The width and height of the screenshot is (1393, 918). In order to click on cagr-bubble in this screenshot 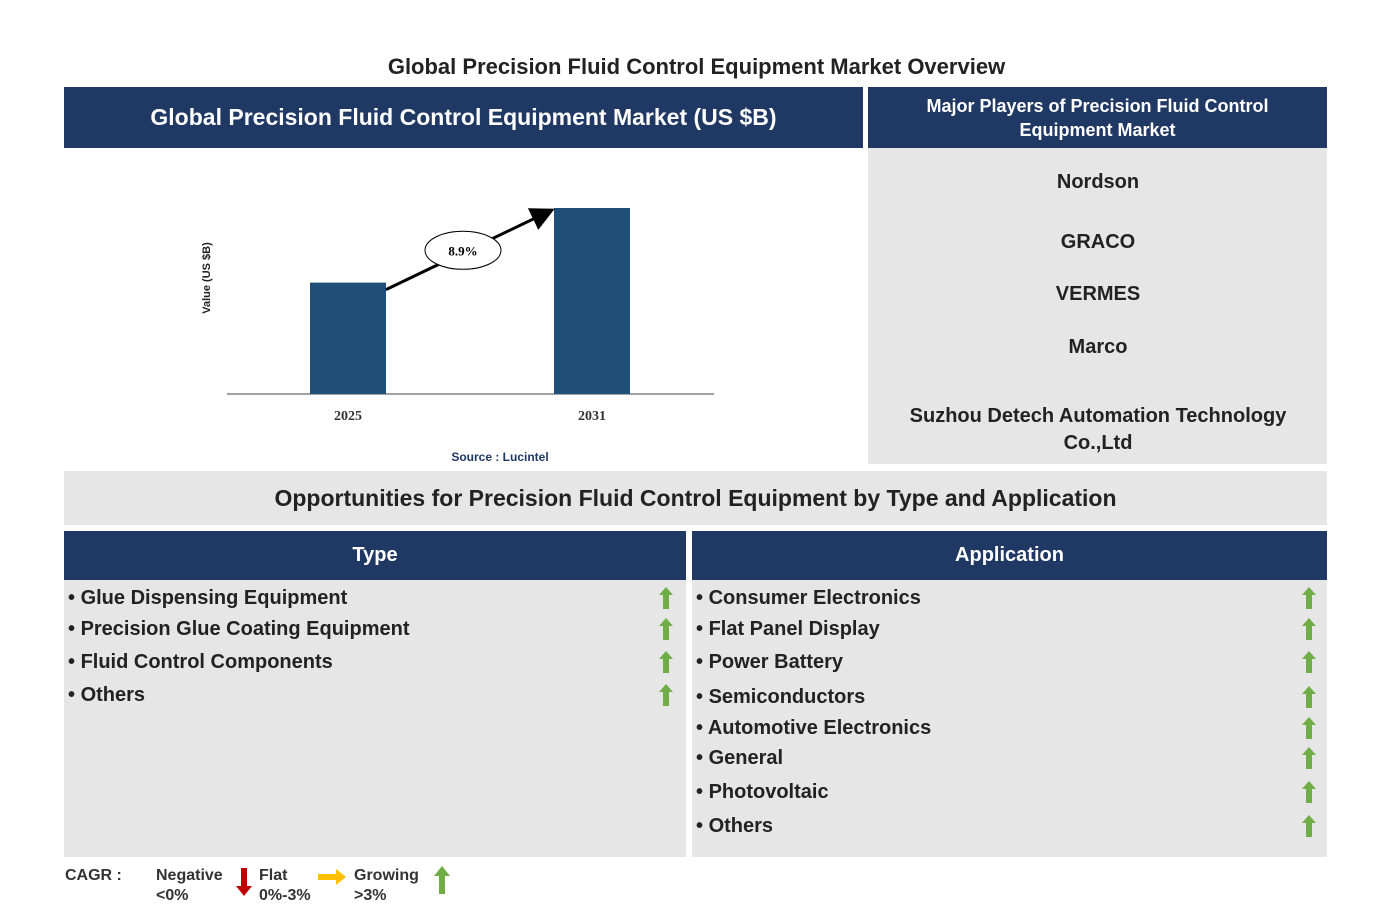, I will do `click(463, 250)`.